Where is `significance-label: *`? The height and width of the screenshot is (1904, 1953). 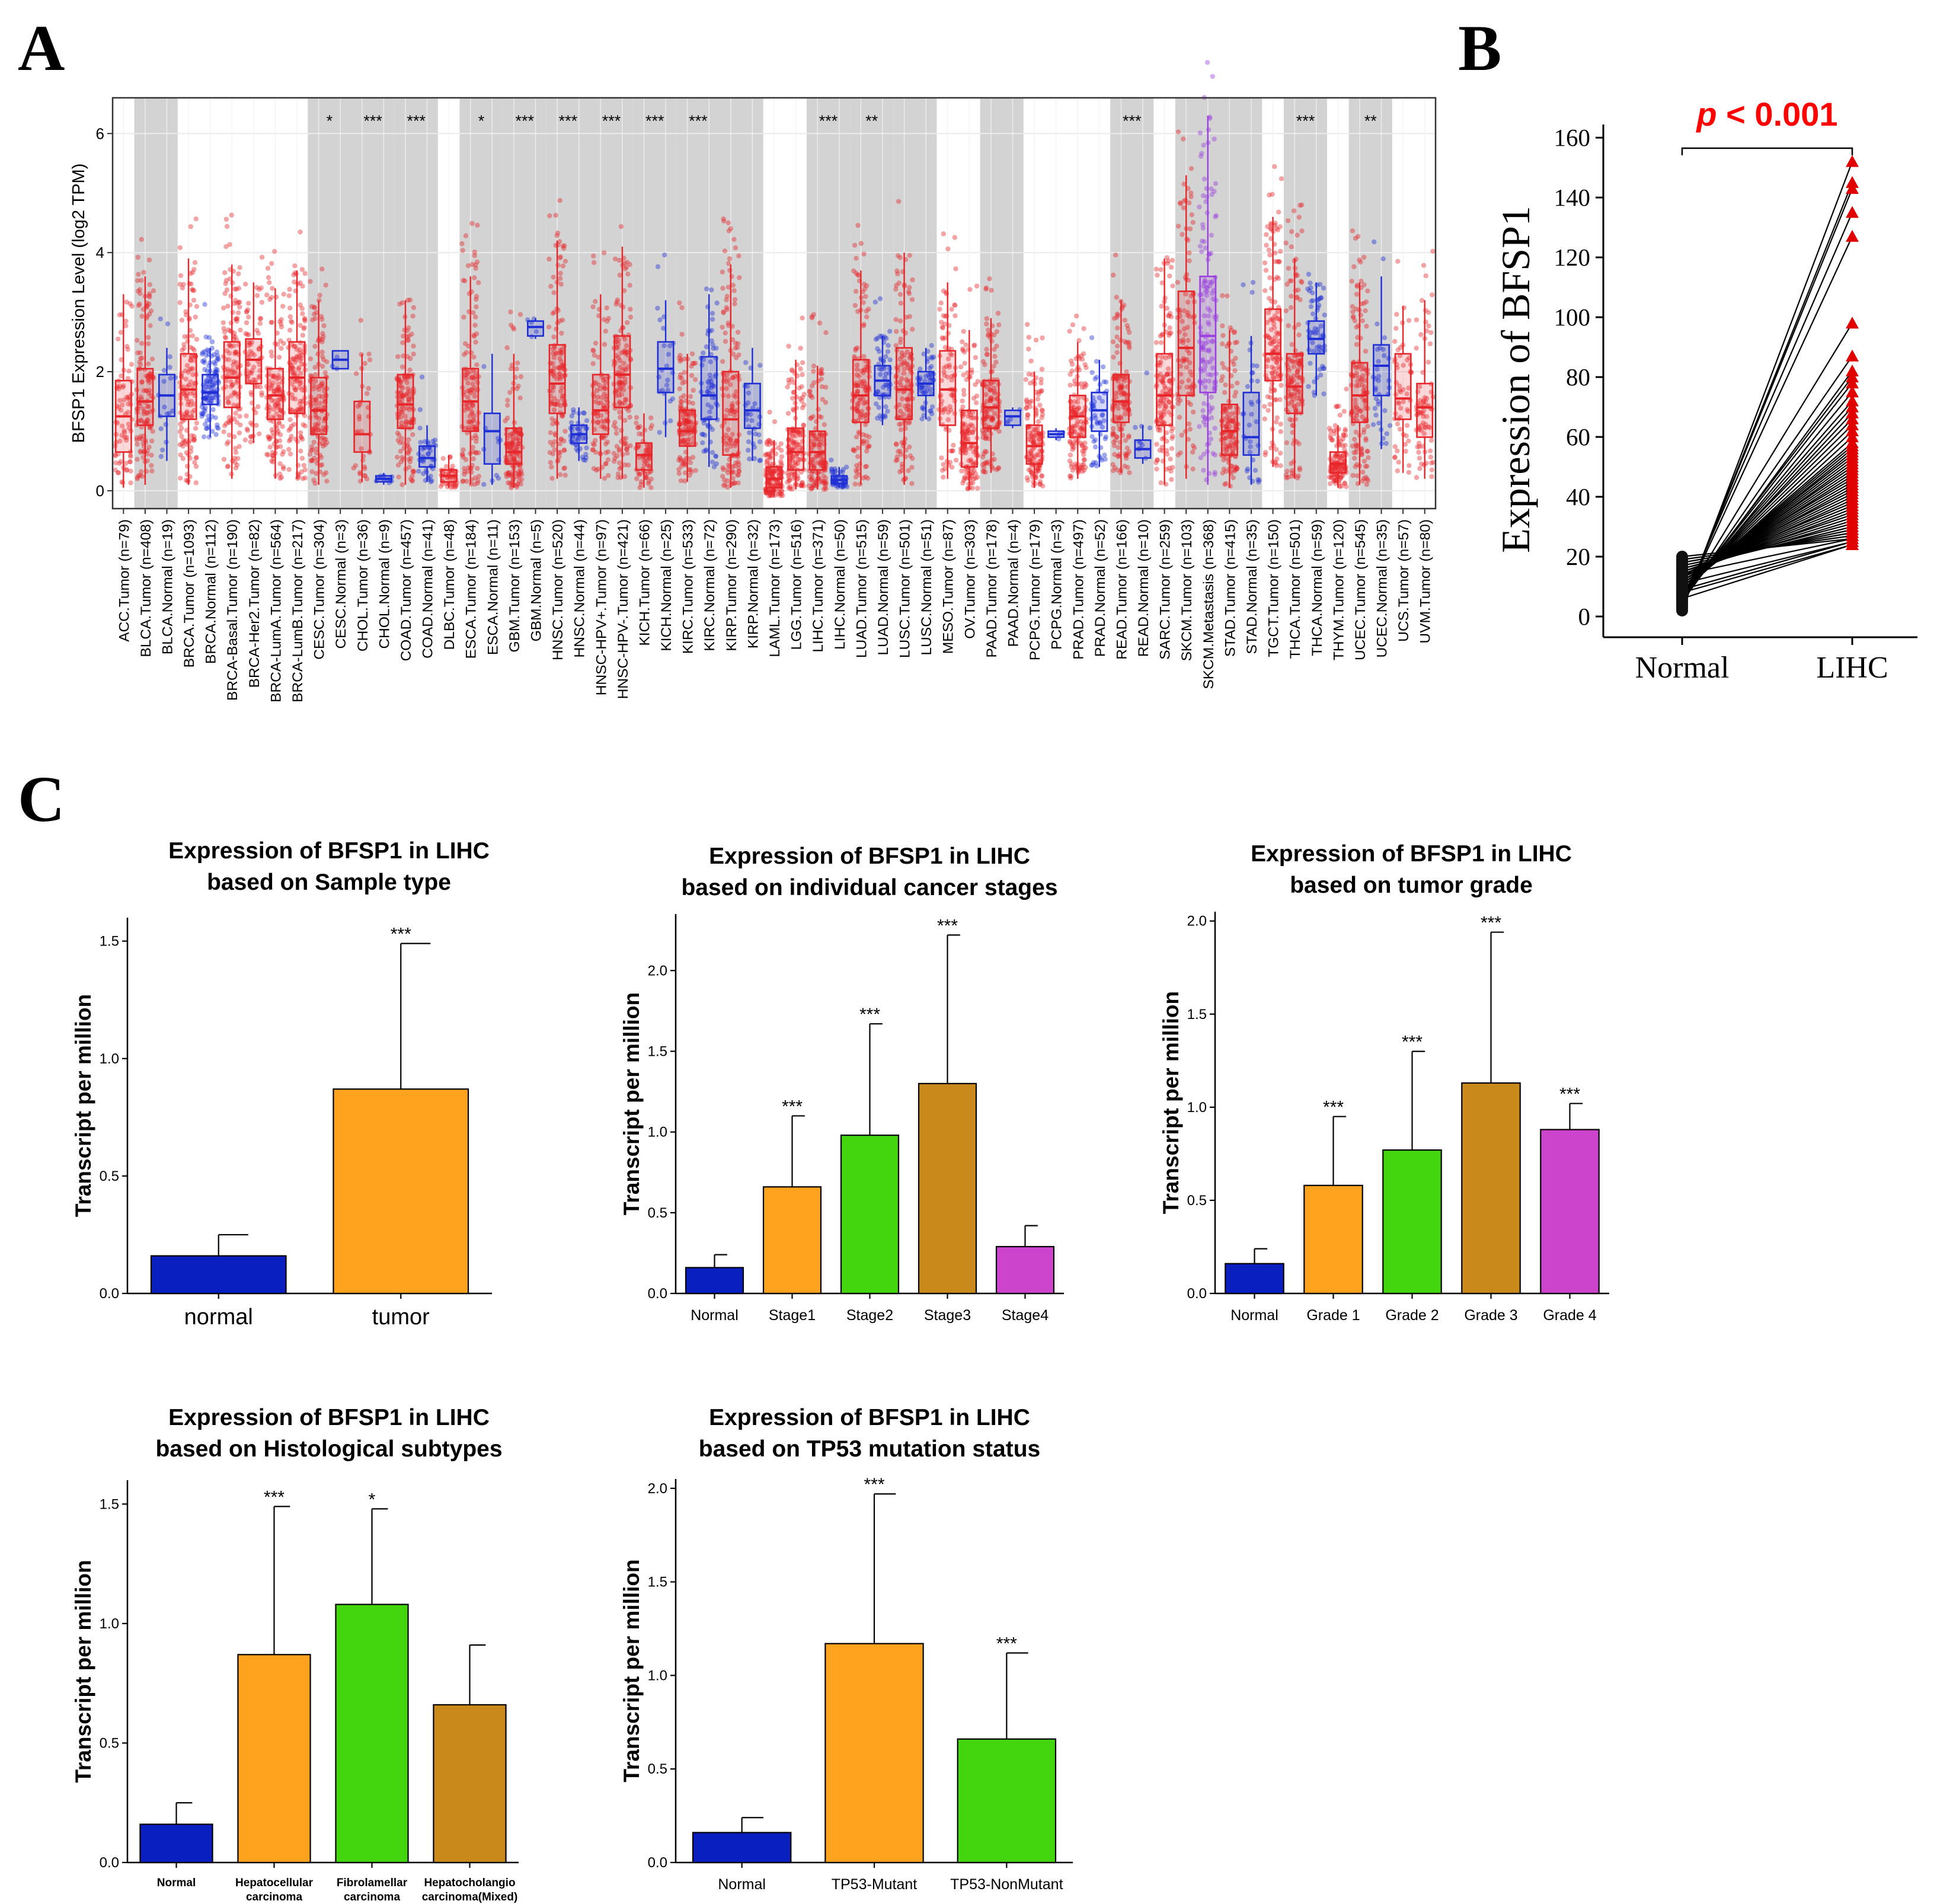
significance-label: * is located at coordinates (330, 121).